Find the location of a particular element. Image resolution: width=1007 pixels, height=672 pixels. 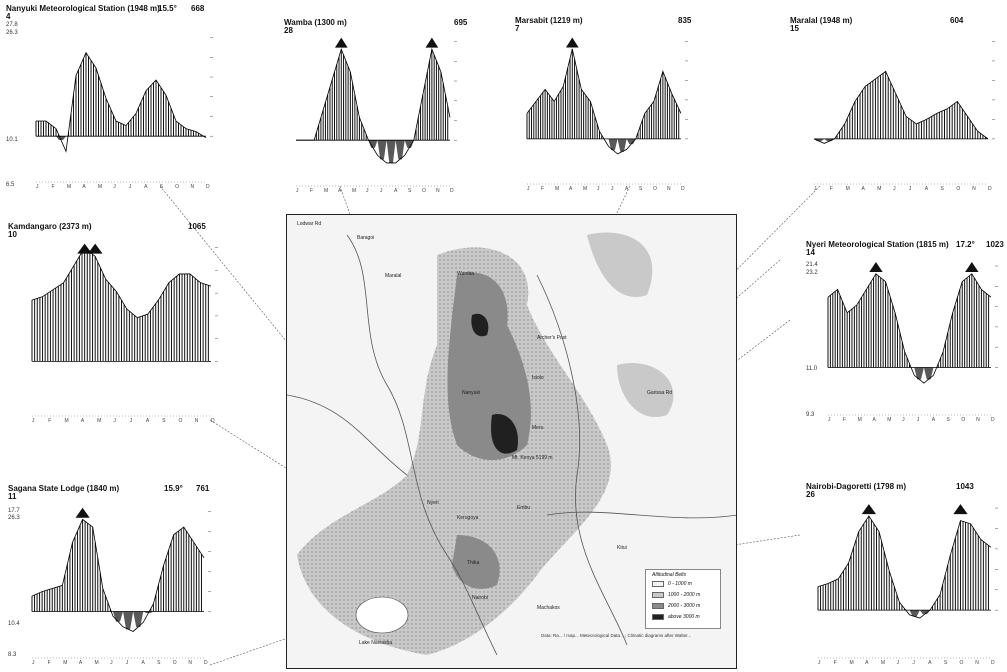

legend-entry: 1000 - 2000 m is located at coordinates (684, 595).